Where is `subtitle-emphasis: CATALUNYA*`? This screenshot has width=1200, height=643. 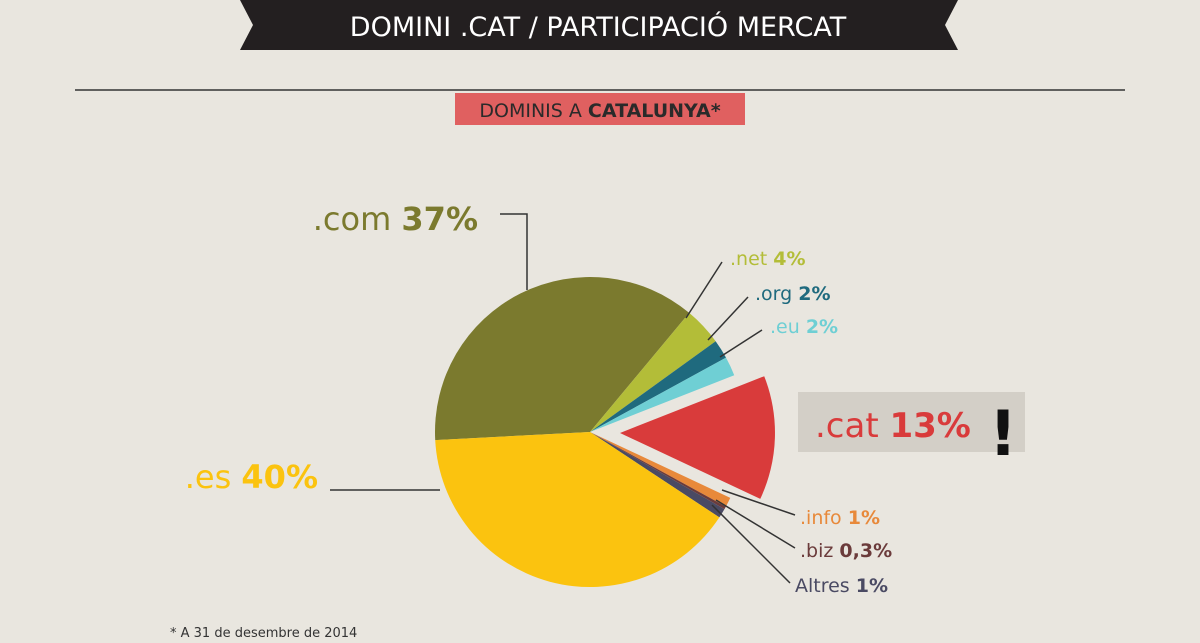
subtitle-emphasis: CATALUNYA* is located at coordinates (654, 111).